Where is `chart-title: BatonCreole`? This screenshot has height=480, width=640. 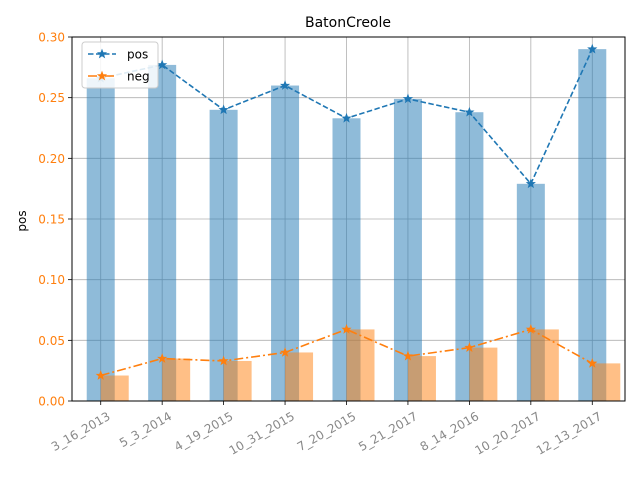
chart-title: BatonCreole is located at coordinates (348, 23).